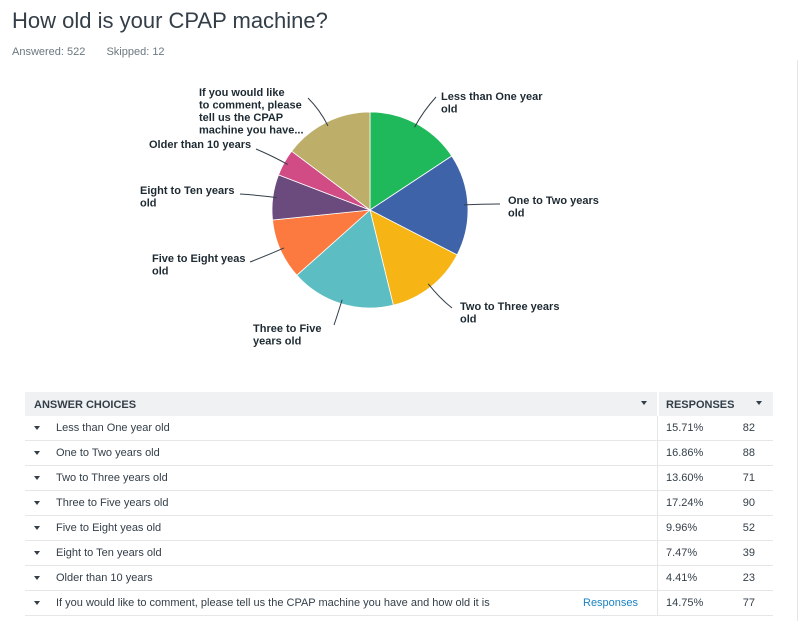 The width and height of the screenshot is (804, 621). What do you see at coordinates (644, 403) in the screenshot?
I see `sort-choices-icon` at bounding box center [644, 403].